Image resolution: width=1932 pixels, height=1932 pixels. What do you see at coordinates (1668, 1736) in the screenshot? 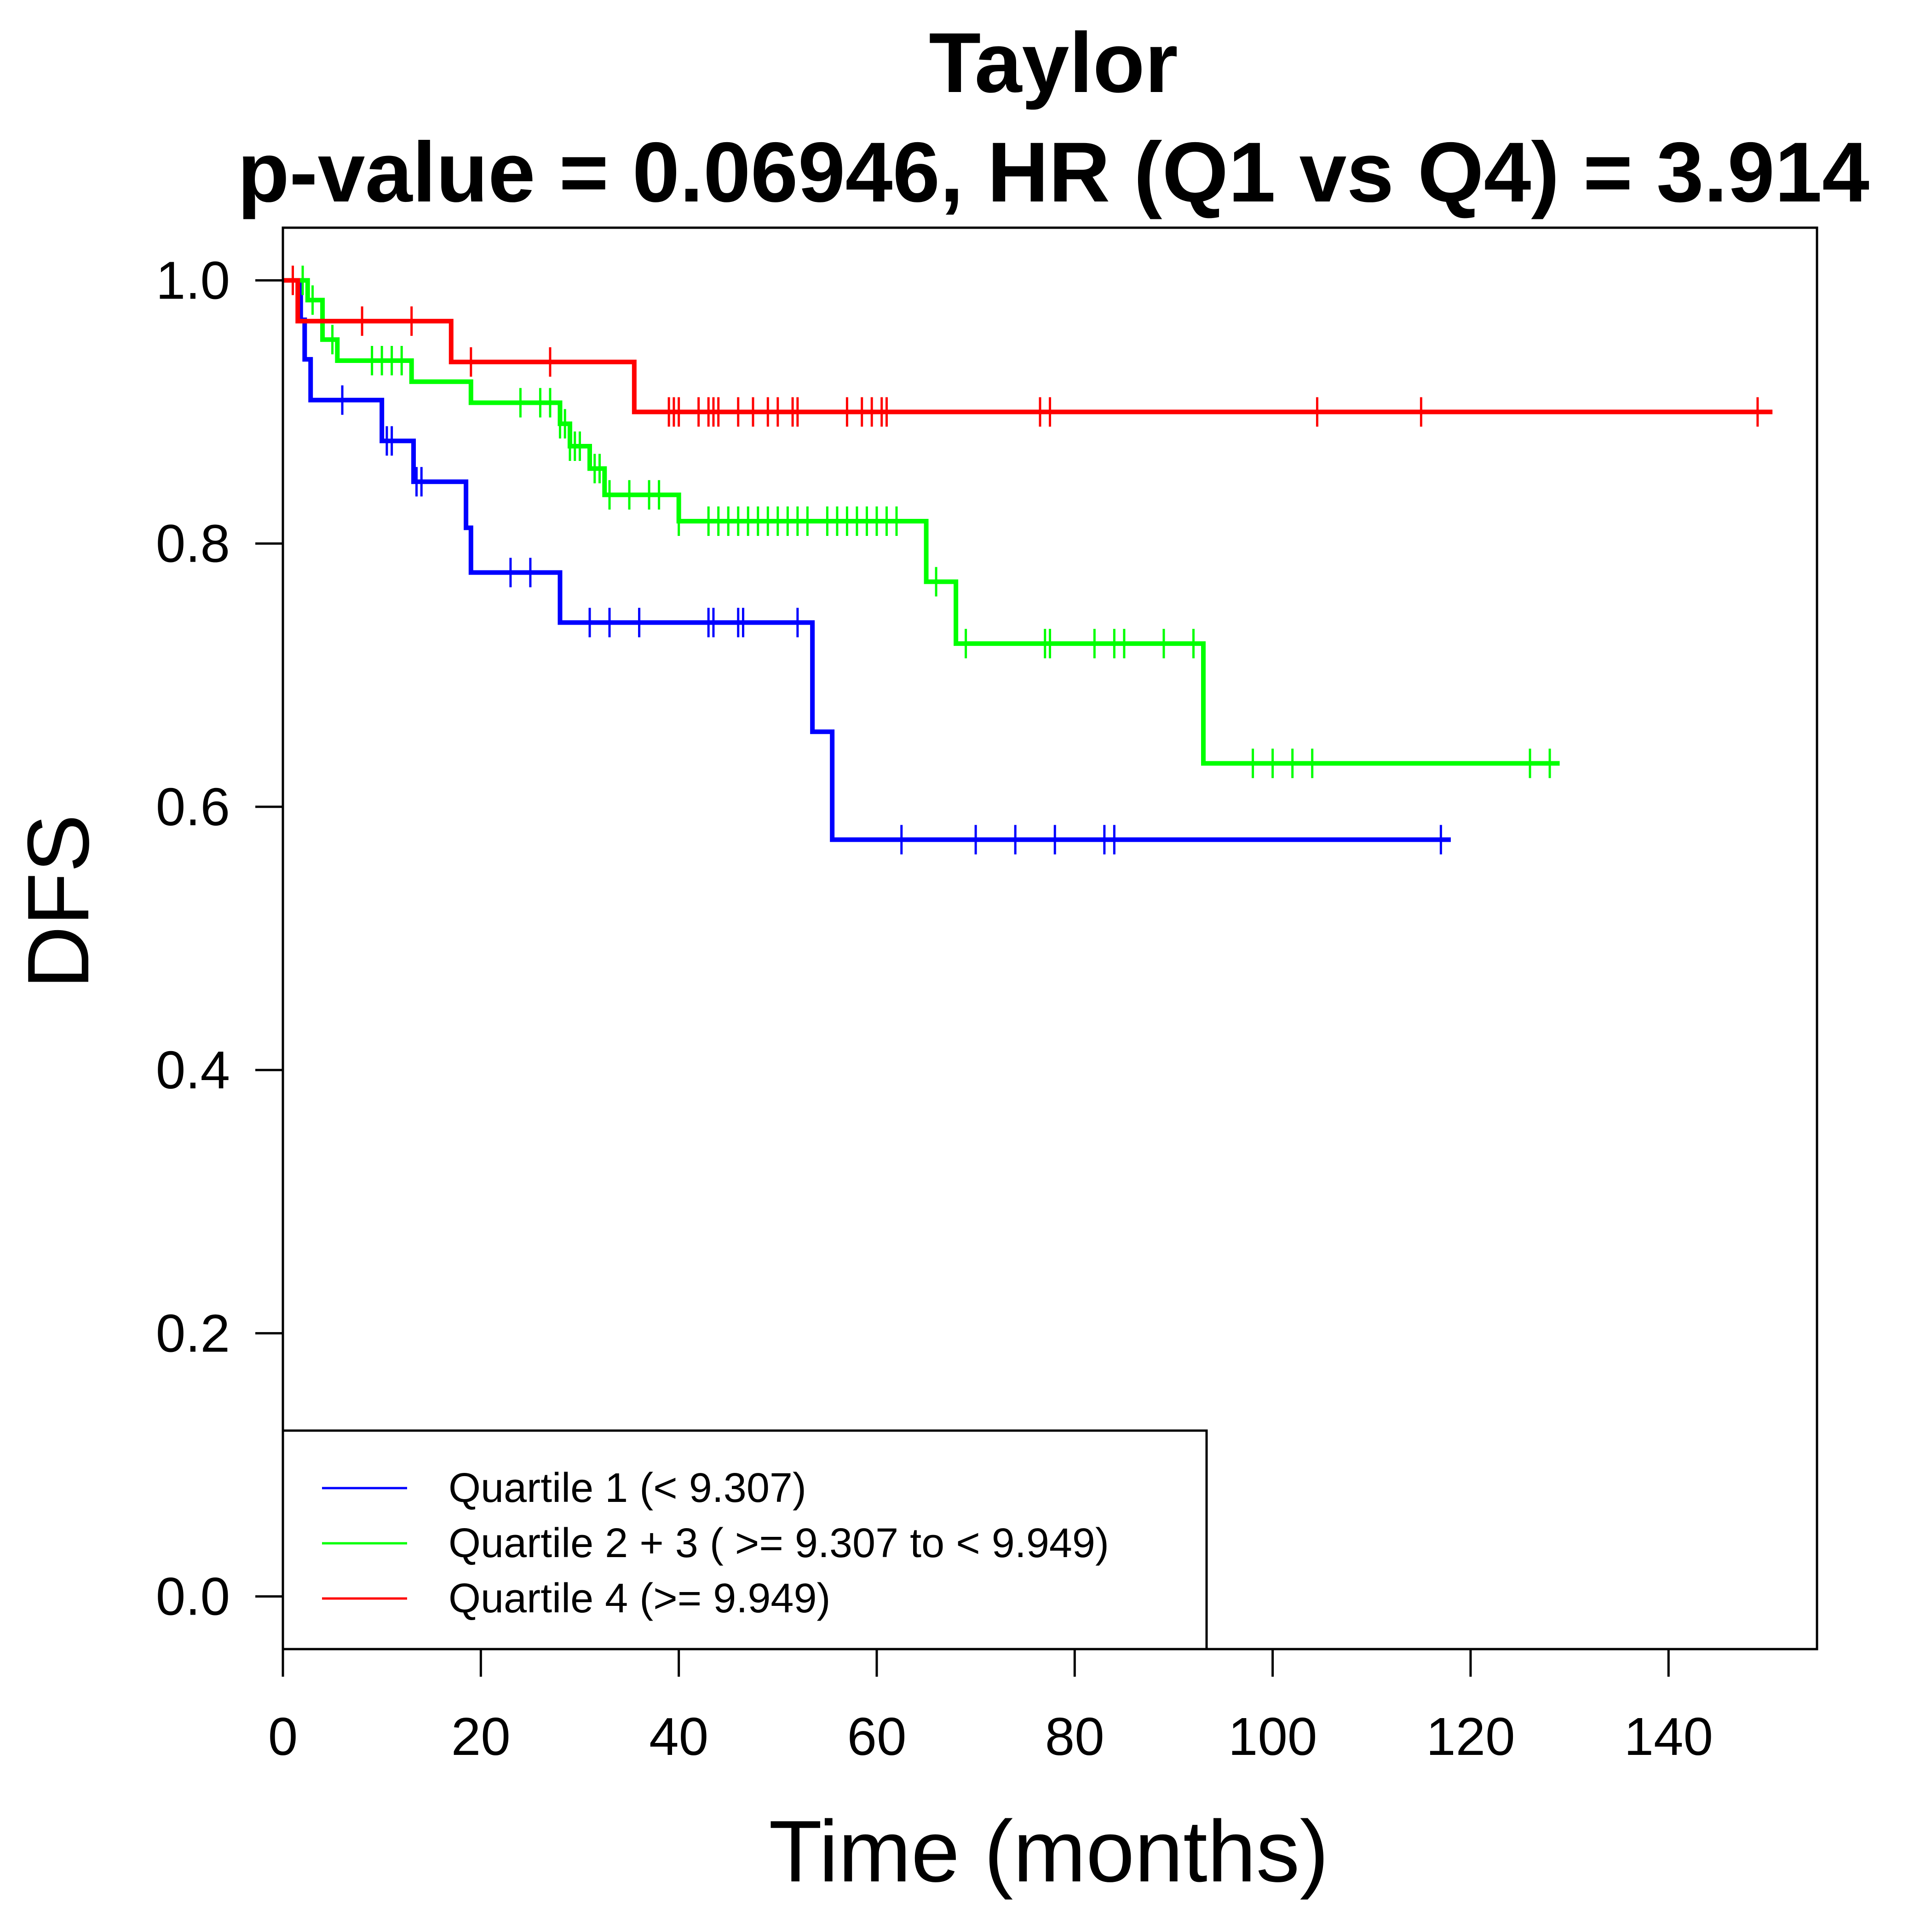
I see `x-tick-label: 140` at bounding box center [1668, 1736].